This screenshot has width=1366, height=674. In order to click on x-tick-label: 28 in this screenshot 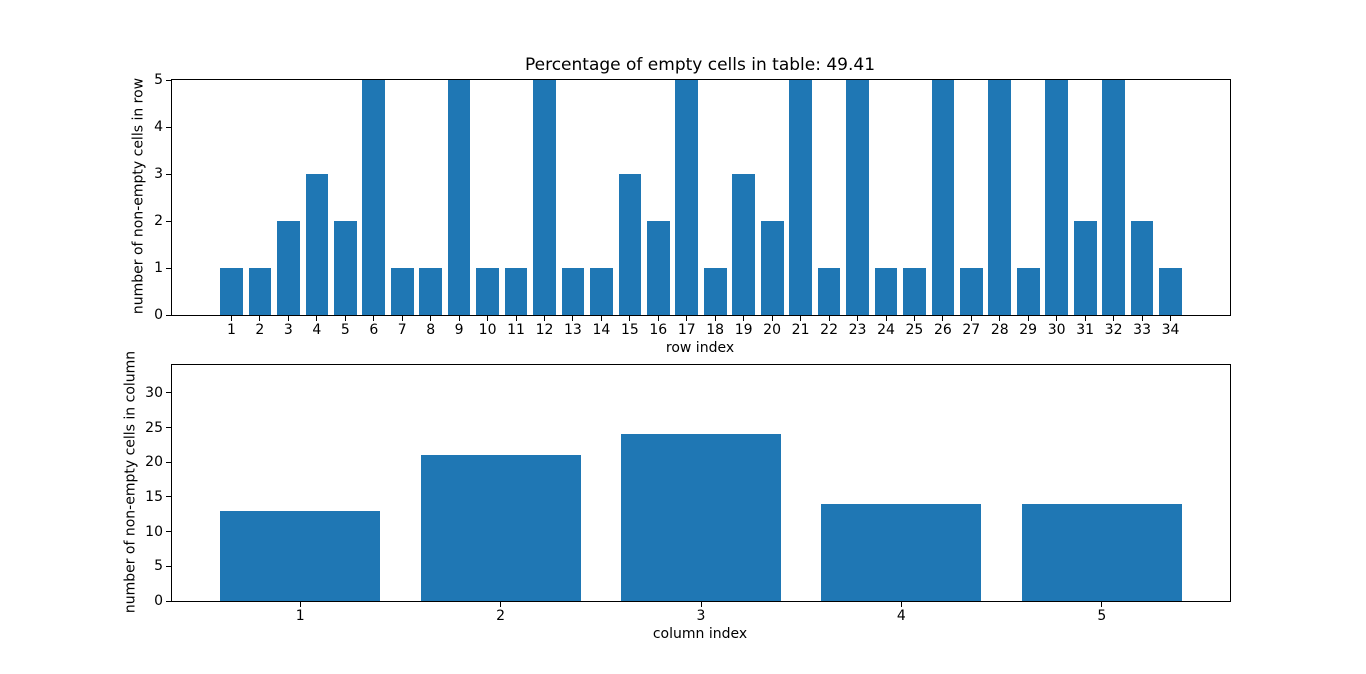, I will do `click(999, 330)`.